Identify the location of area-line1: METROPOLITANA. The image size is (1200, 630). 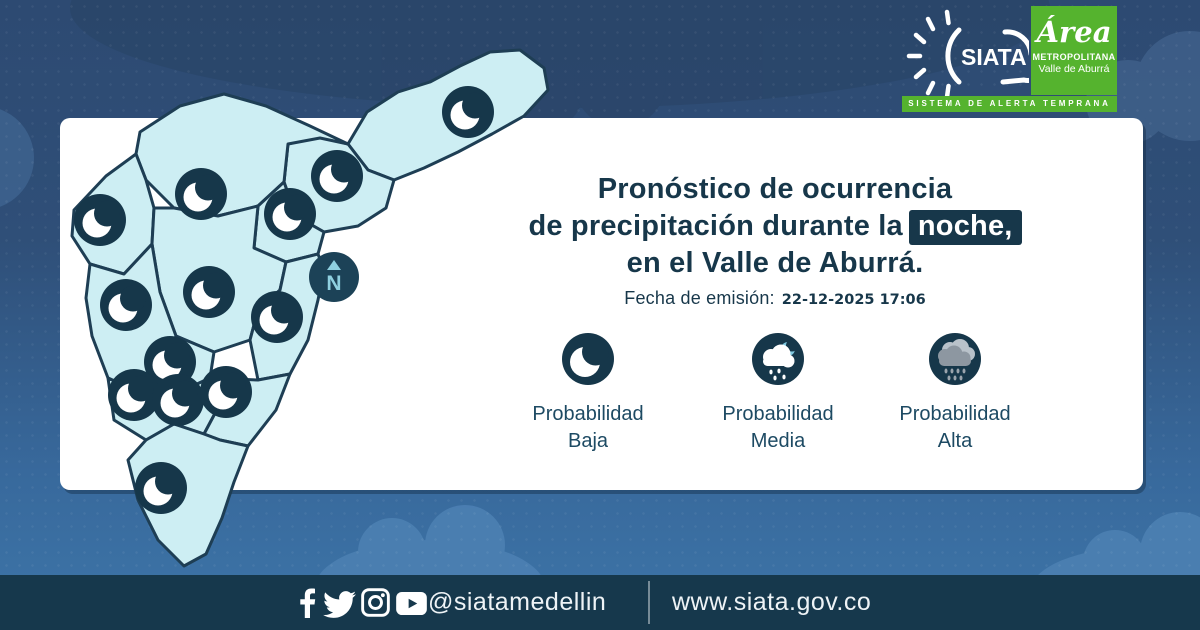
(1074, 57).